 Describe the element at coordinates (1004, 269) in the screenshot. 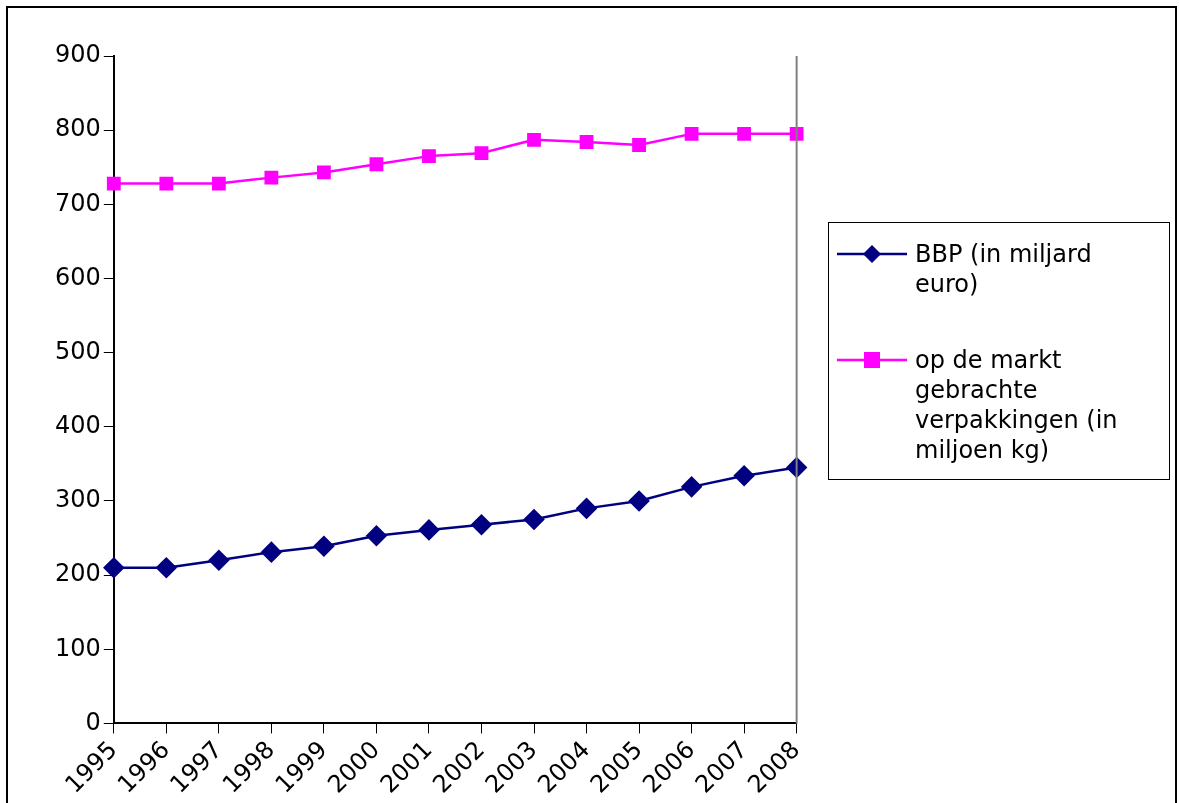

I see `legend-label: BBP (in miljard euro)` at that location.